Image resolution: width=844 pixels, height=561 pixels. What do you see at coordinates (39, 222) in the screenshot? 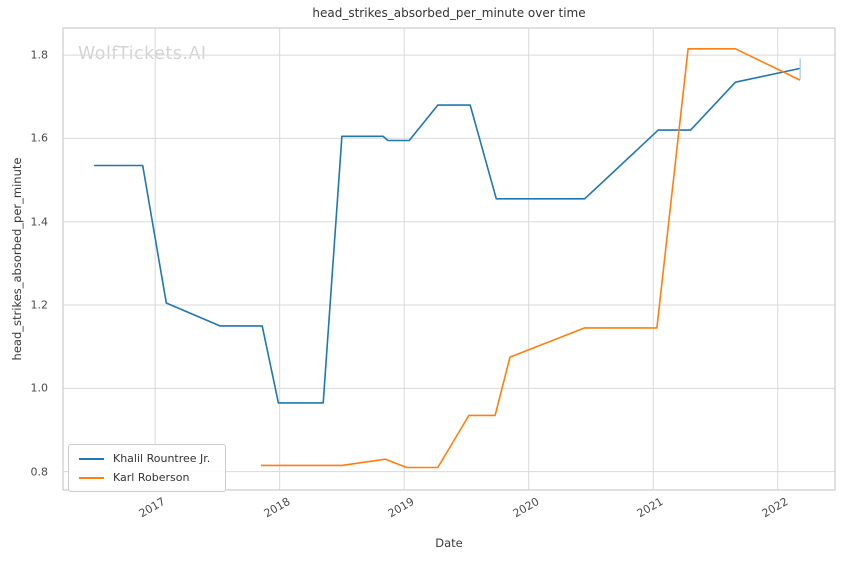
I see `y-tick-label: 1.4` at bounding box center [39, 222].